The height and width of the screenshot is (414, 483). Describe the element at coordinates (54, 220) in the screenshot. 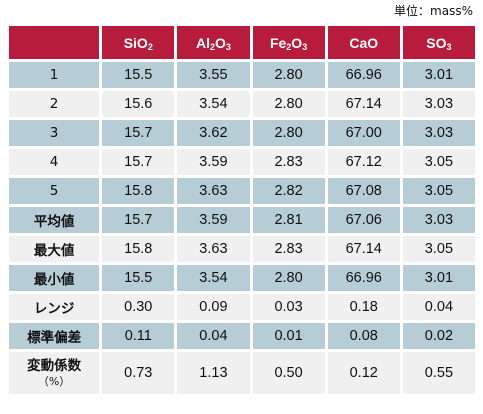

I see `row-label: 平均値` at that location.